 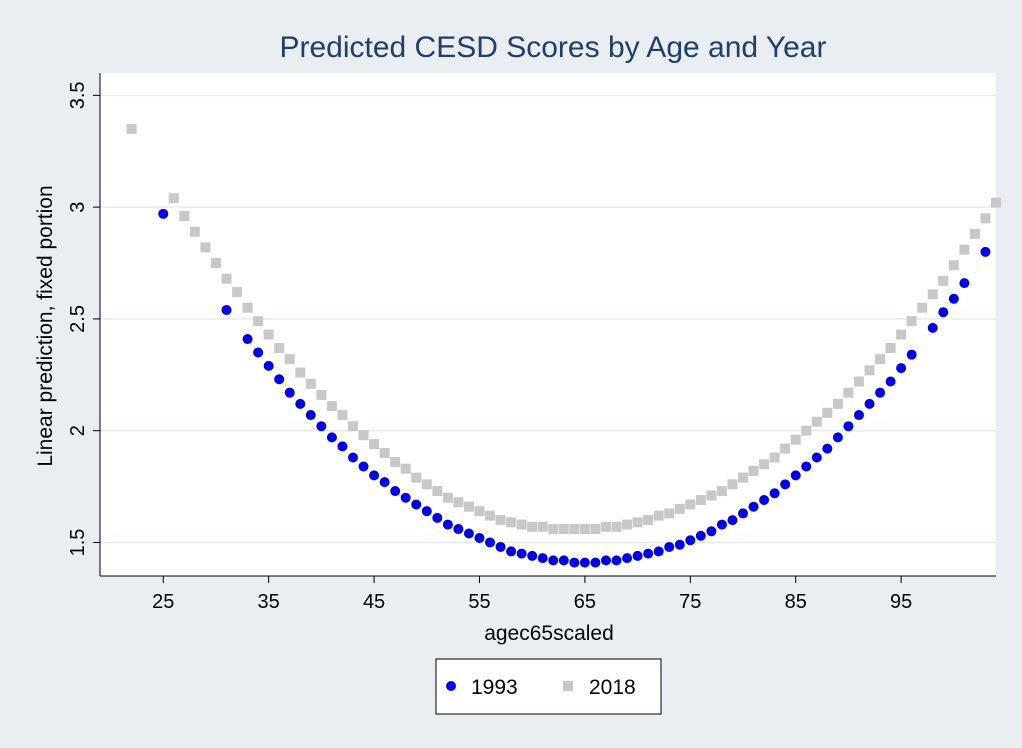 What do you see at coordinates (479, 602) in the screenshot?
I see `x-tick-label: 55` at bounding box center [479, 602].